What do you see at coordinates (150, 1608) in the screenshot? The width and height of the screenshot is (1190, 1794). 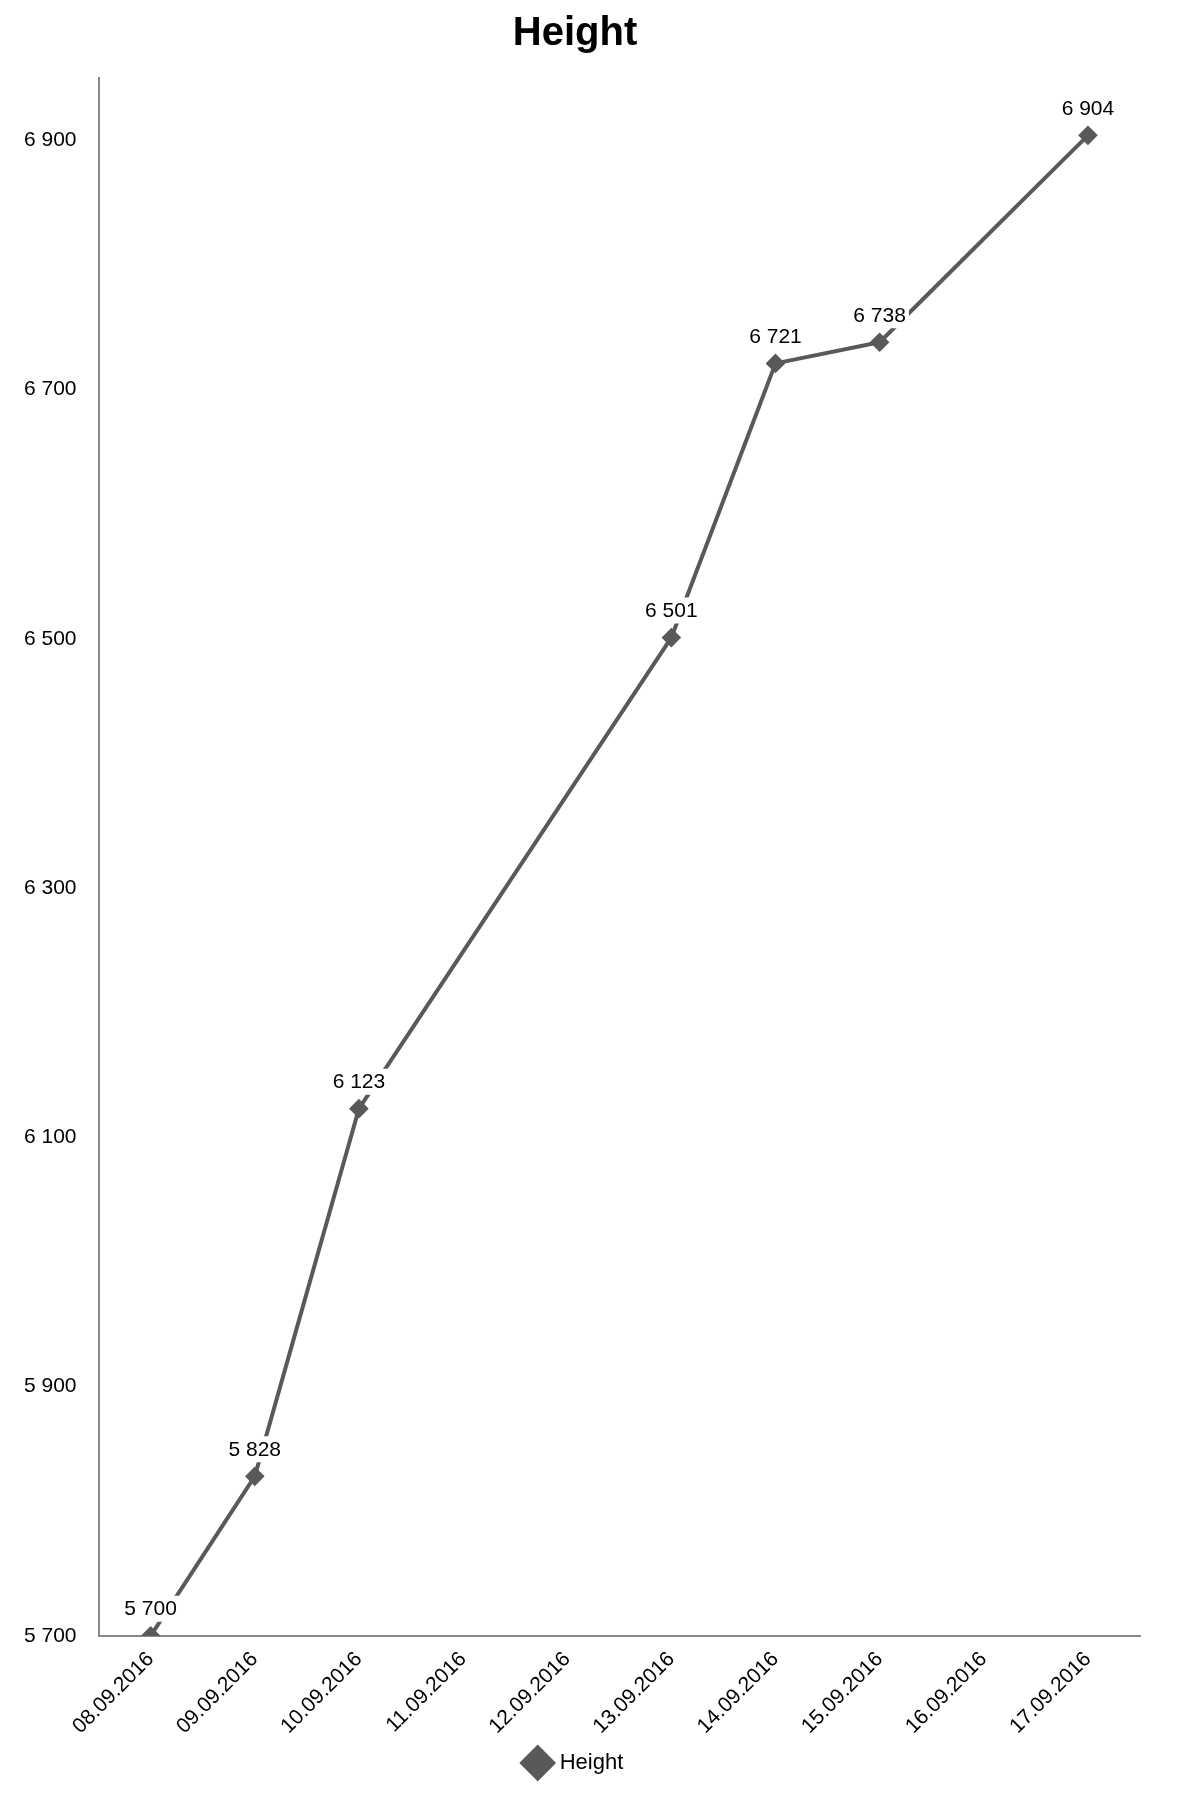 I see `data-label: 5 700` at bounding box center [150, 1608].